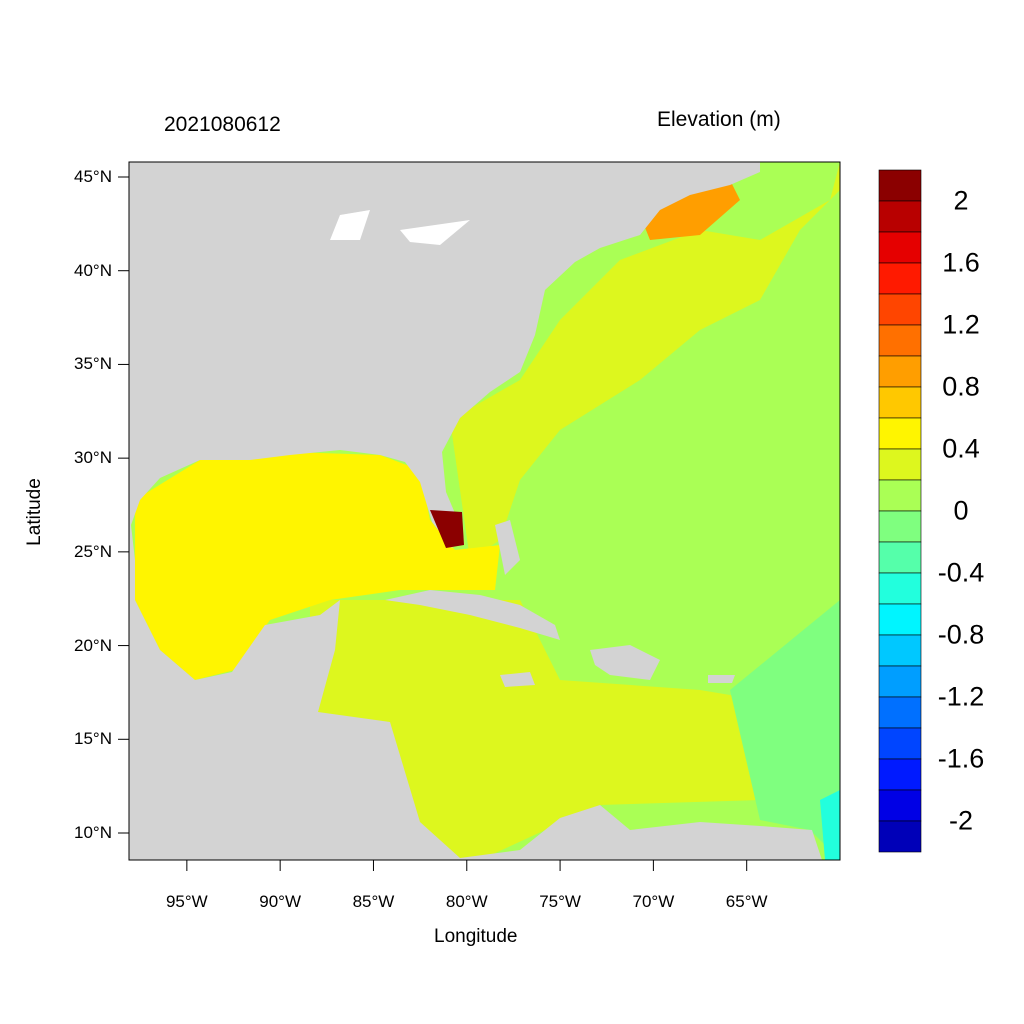 This screenshot has height=1024, width=1024. Describe the element at coordinates (517, 679) in the screenshot. I see `jamaica-island` at that location.